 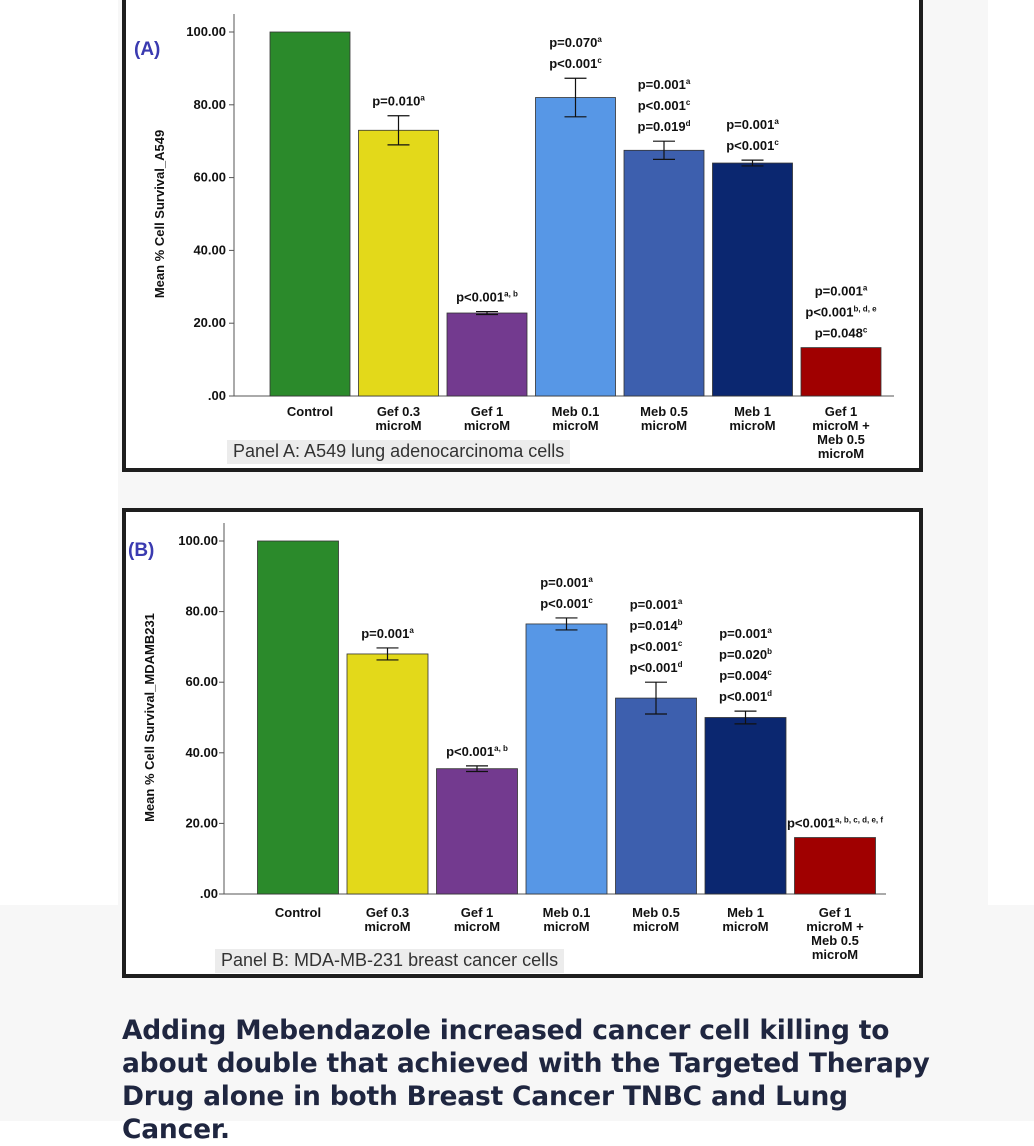 What do you see at coordinates (209, 322) in the screenshot?
I see `panel-a-y-tick-label: 20.00` at bounding box center [209, 322].